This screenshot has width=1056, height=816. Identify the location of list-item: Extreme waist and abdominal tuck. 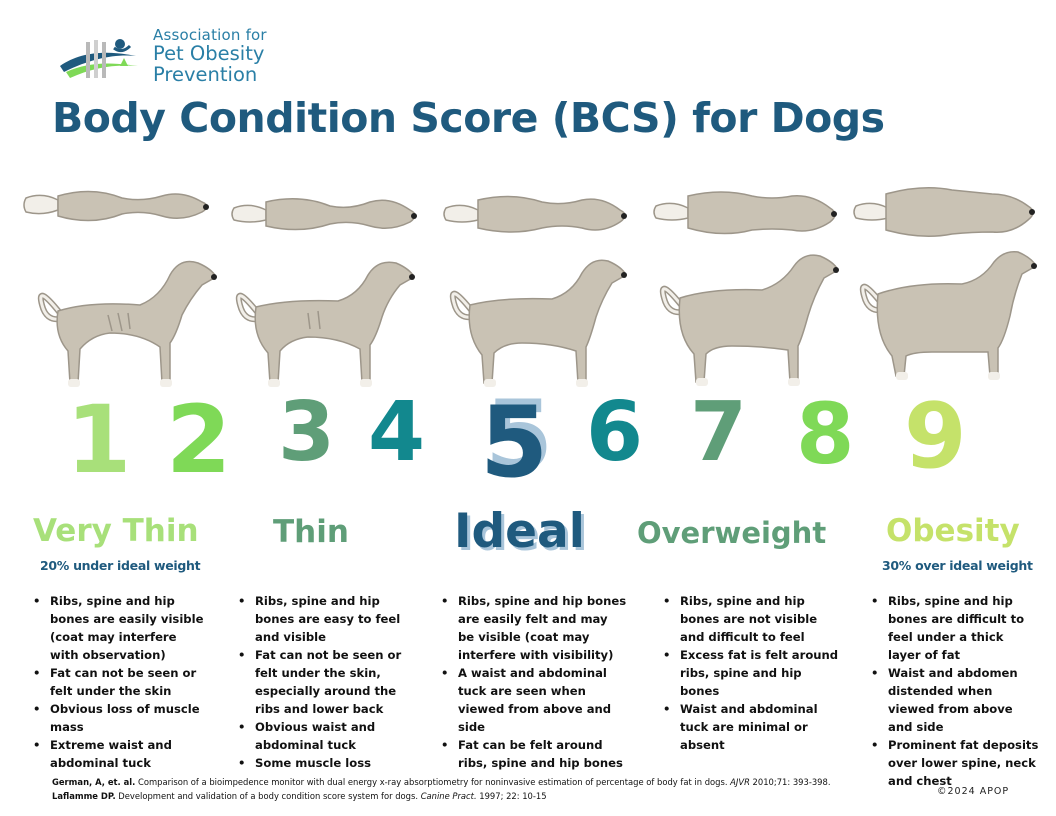
(119, 754).